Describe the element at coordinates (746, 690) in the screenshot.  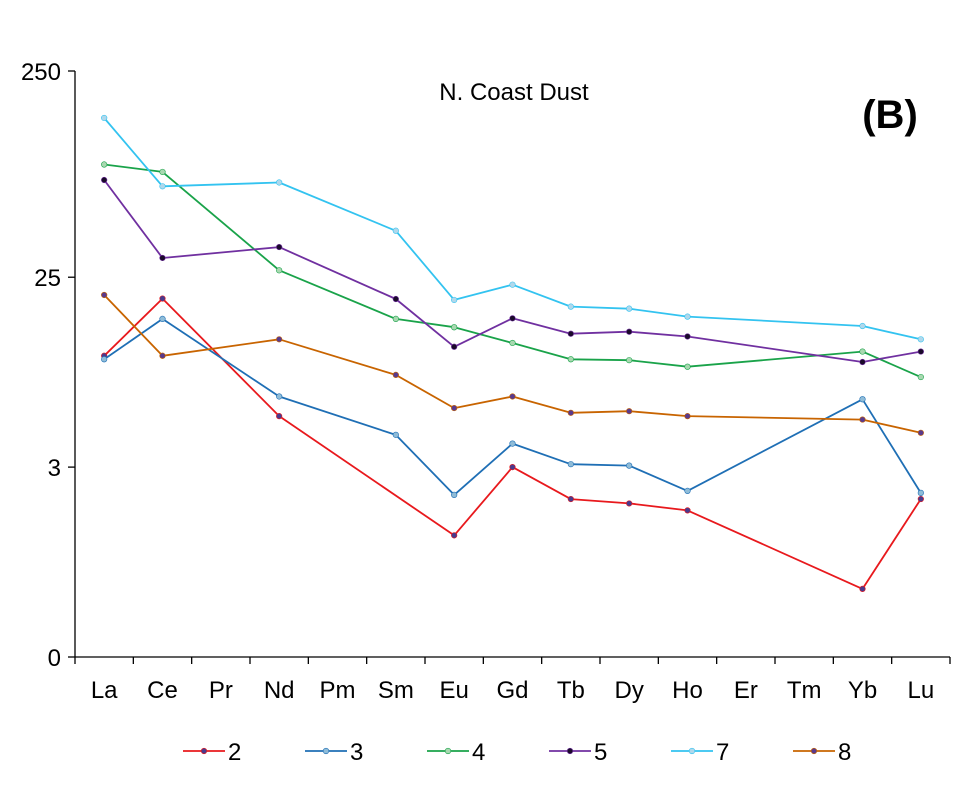
I see `x-tick-label-er: Er` at that location.